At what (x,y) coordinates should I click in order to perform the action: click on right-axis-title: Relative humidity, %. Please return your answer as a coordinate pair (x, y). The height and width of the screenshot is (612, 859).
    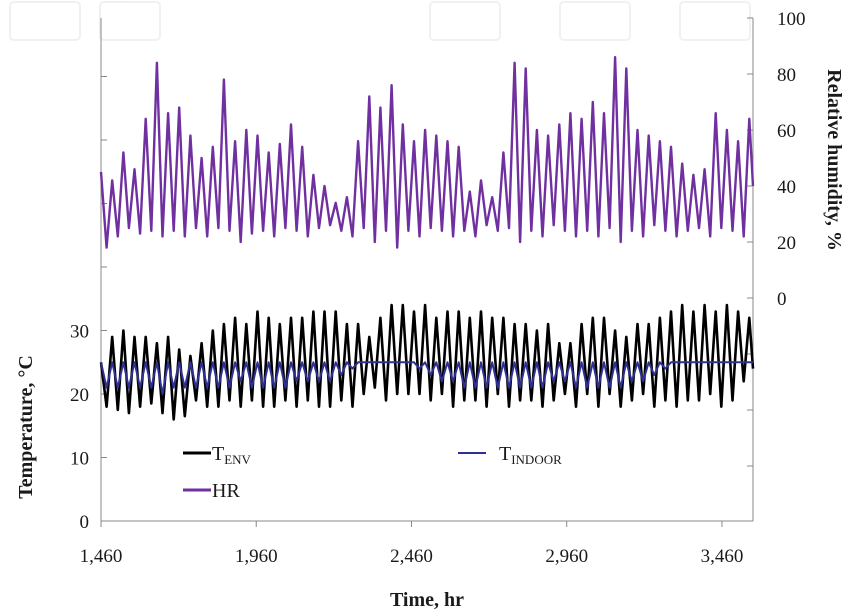
    Looking at the image, I should click on (834, 160).